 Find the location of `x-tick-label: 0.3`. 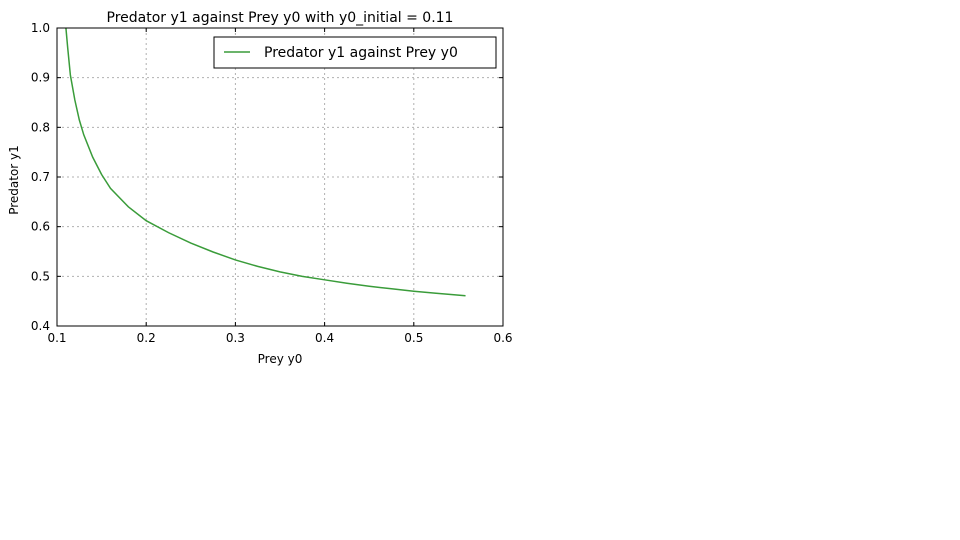

x-tick-label: 0.3 is located at coordinates (235, 338).